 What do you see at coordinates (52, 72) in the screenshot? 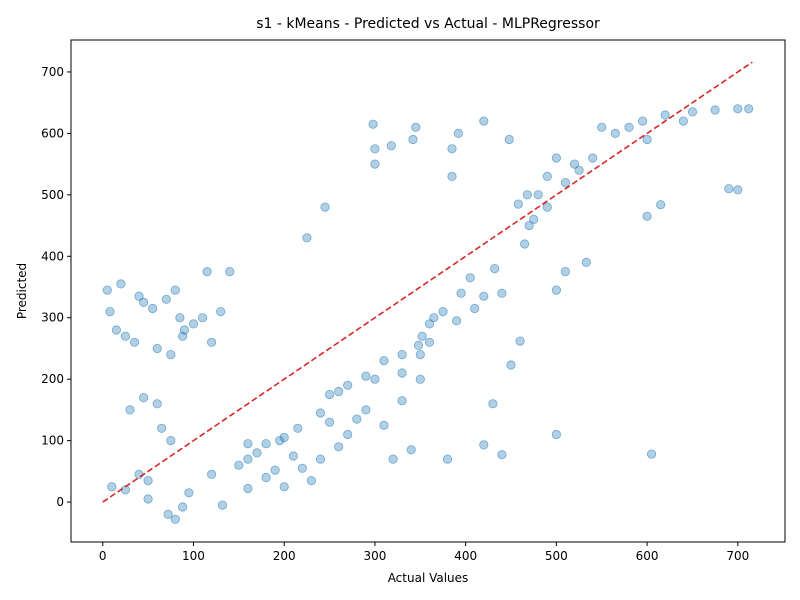
I see `y-tick-label: 700` at bounding box center [52, 72].